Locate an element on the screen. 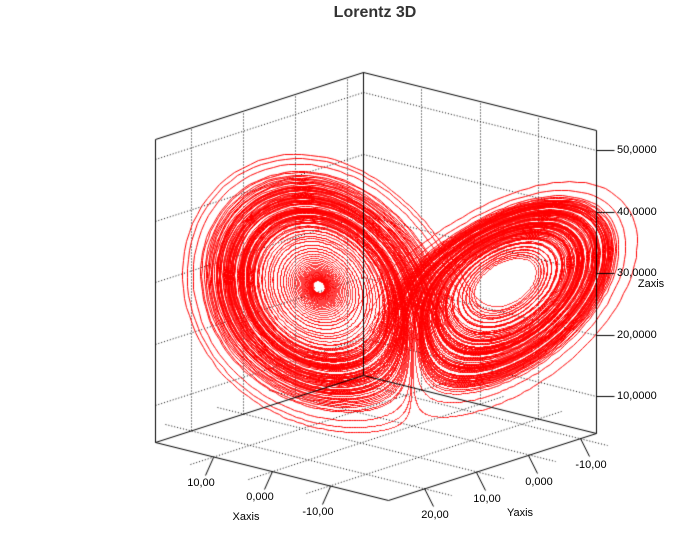  z-tick-label: 30,0000 is located at coordinates (637, 273).